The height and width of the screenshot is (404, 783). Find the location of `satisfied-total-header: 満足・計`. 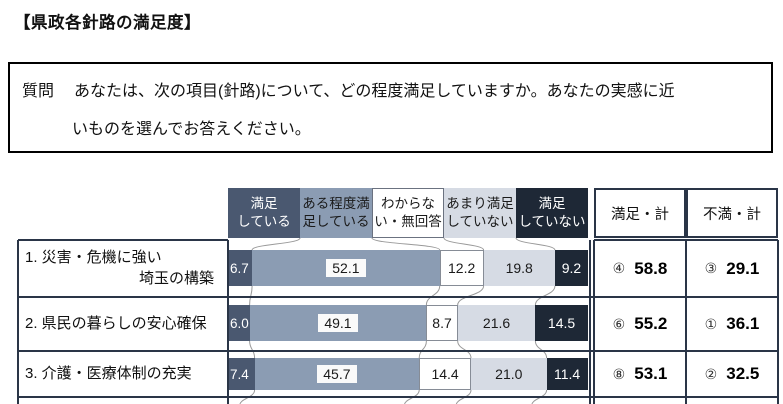

satisfied-total-header: 満足・計 is located at coordinates (640, 213).